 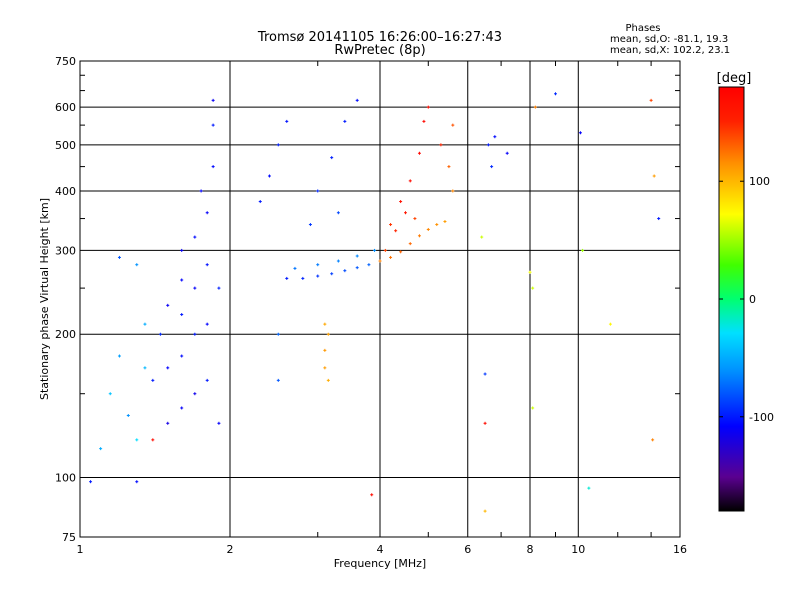 I want to click on colorbar-tick-label: 100, so click(x=759, y=181).